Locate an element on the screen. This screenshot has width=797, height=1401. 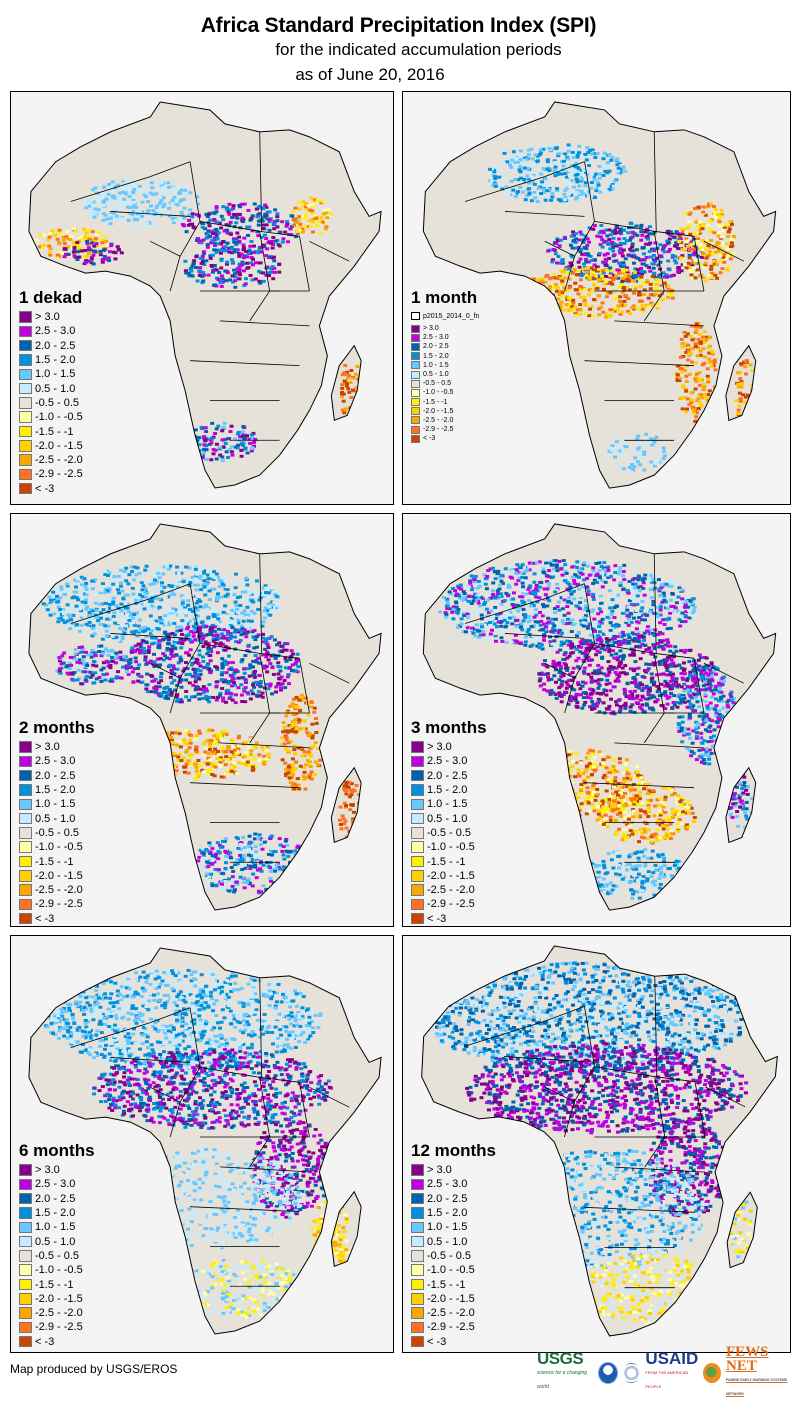
legend-label: > 3.0 is located at coordinates (47, 317).